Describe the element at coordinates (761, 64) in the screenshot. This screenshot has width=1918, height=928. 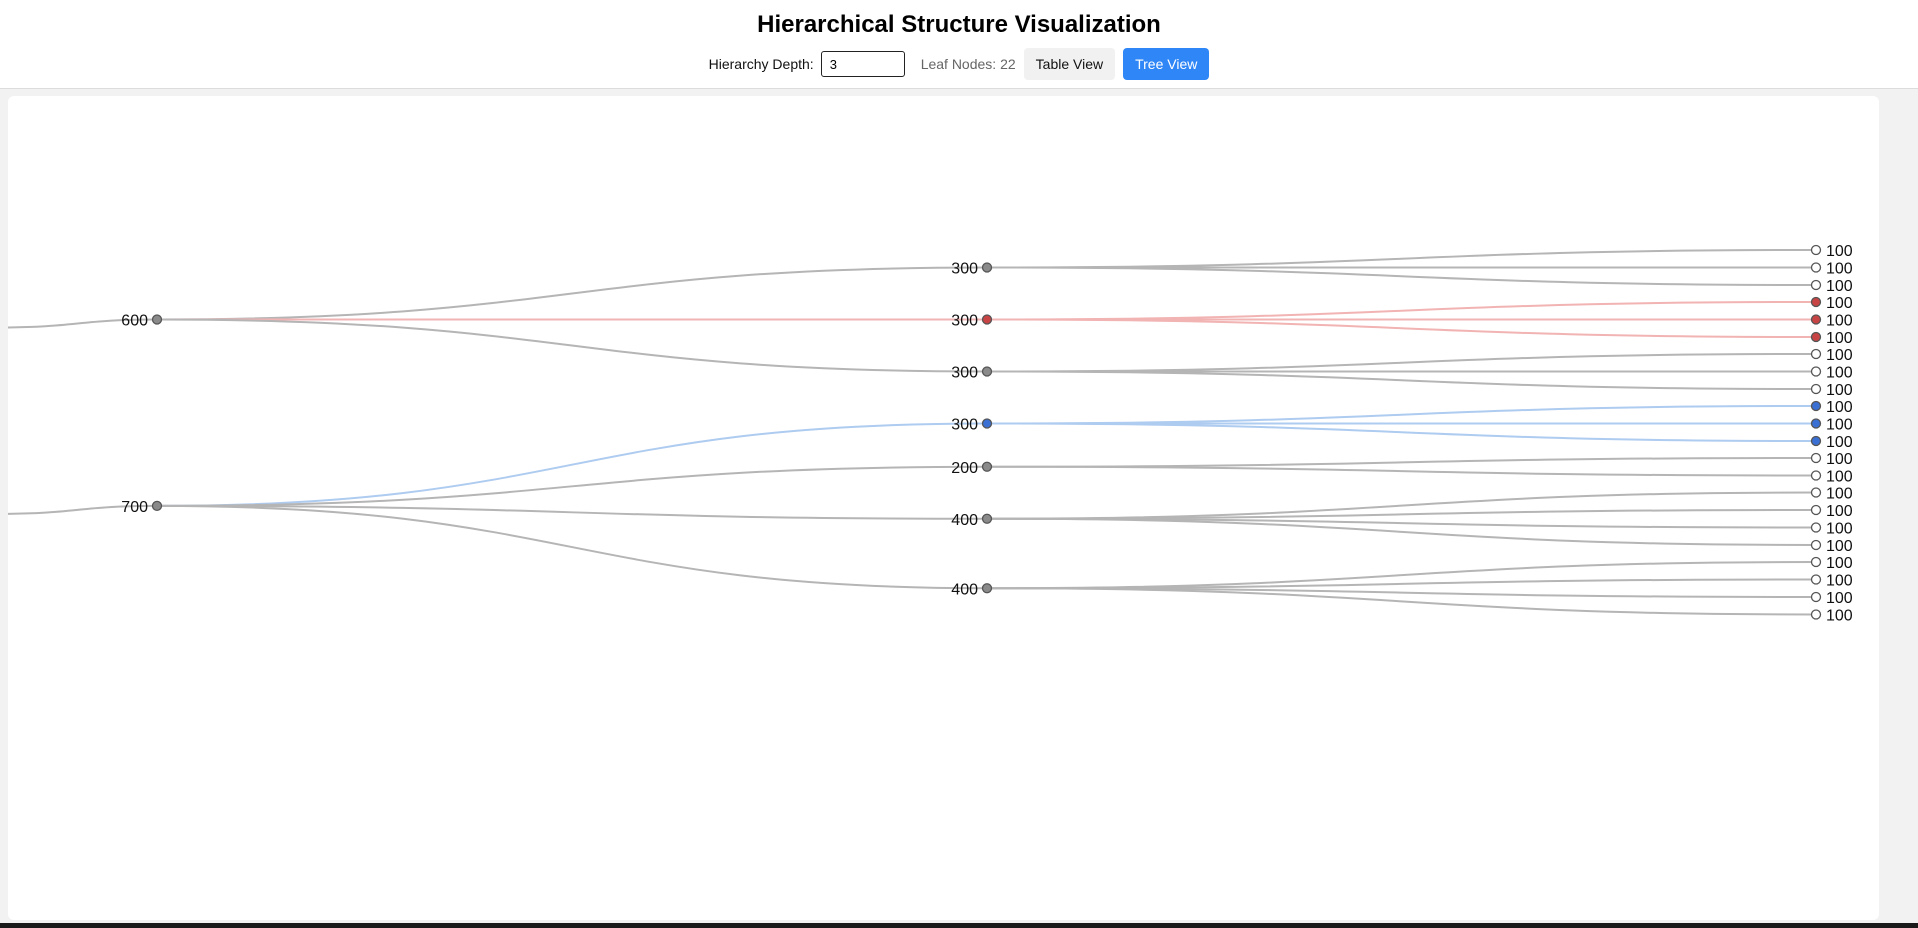
I see `depth-label: Hierarchy Depth:` at that location.